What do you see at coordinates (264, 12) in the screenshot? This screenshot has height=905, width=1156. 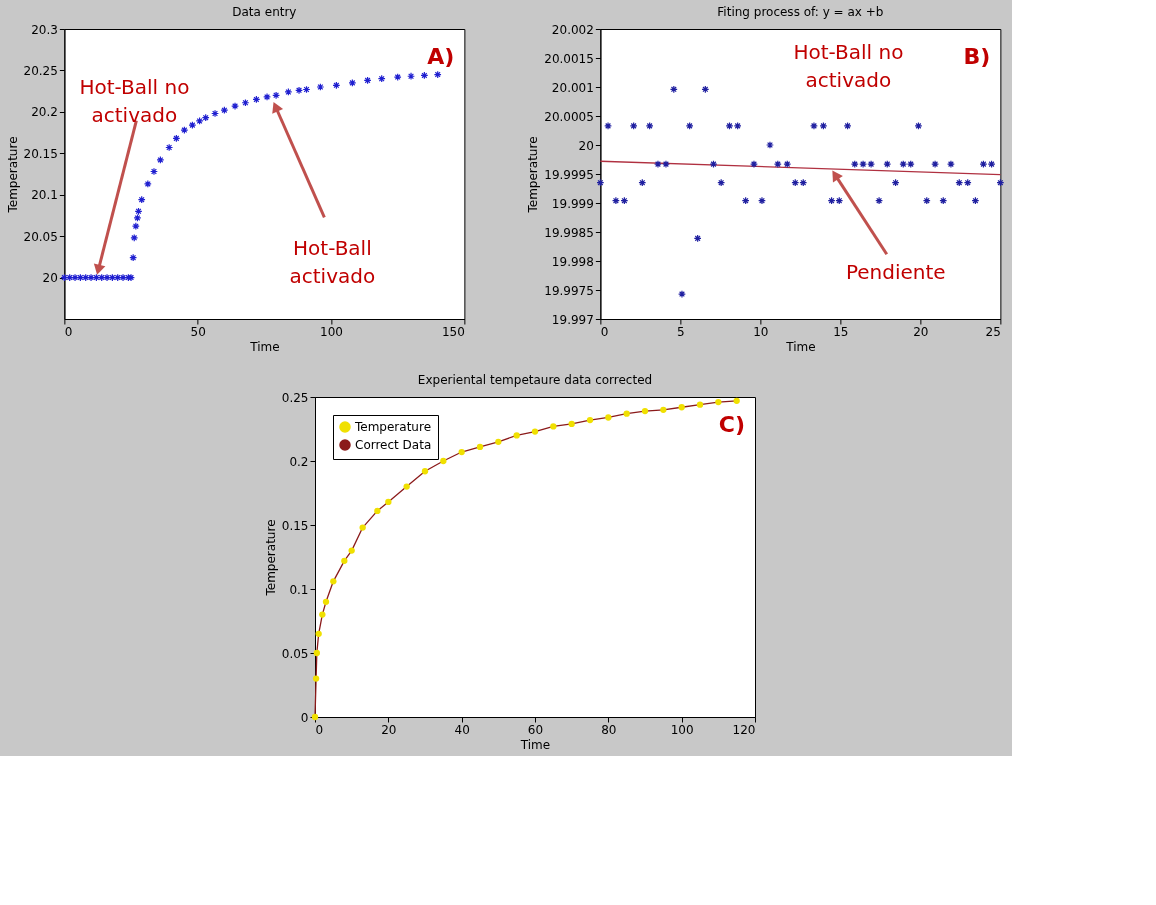 I see `chart-title: Data entry` at bounding box center [264, 12].